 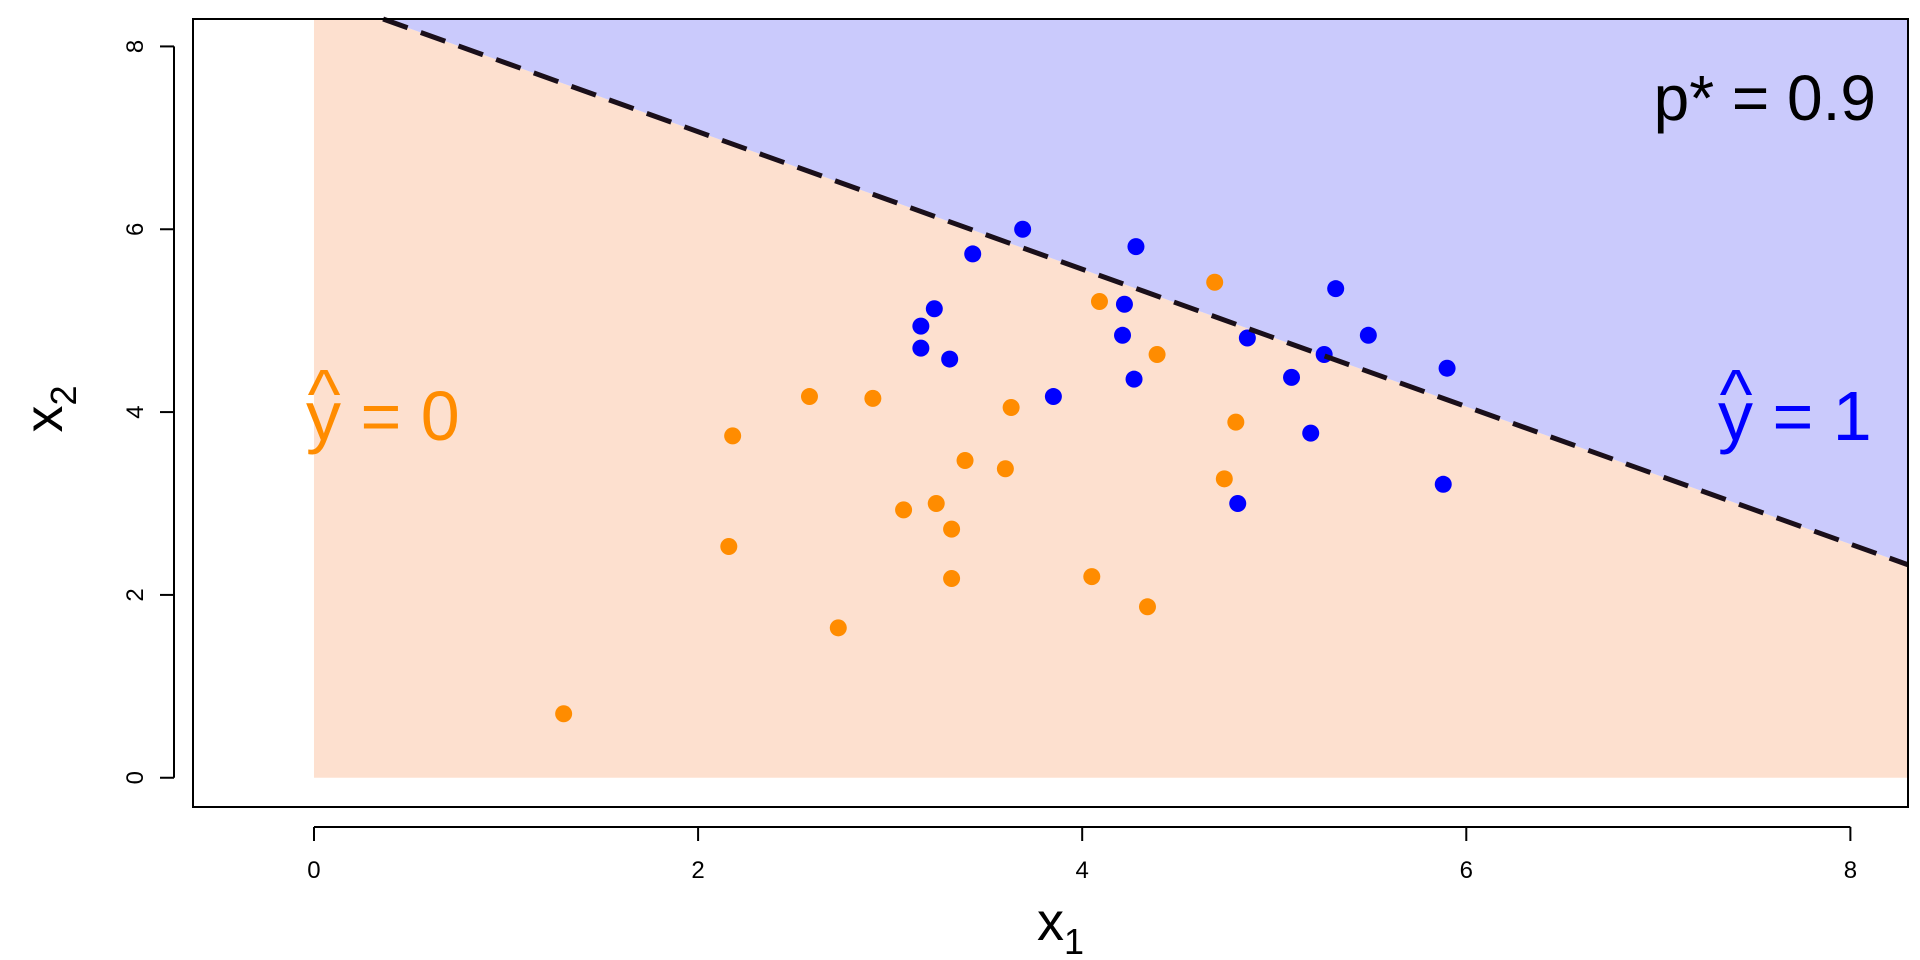 What do you see at coordinates (135, 594) in the screenshot?
I see `y-tick-label: 2` at bounding box center [135, 594].